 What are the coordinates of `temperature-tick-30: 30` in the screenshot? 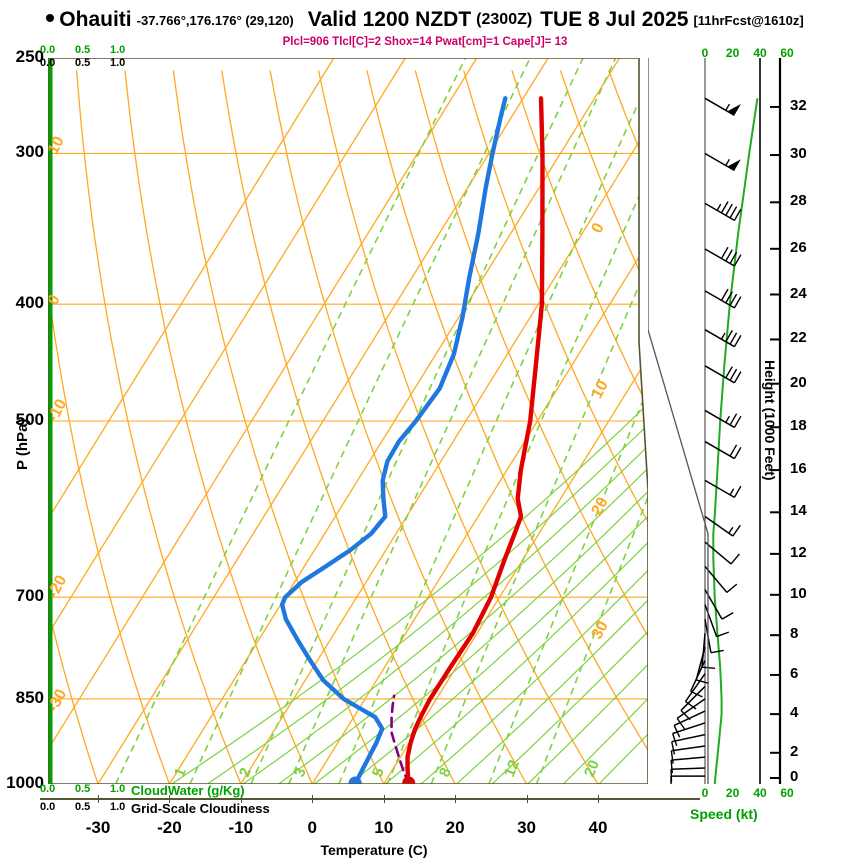 It's located at (527, 827).